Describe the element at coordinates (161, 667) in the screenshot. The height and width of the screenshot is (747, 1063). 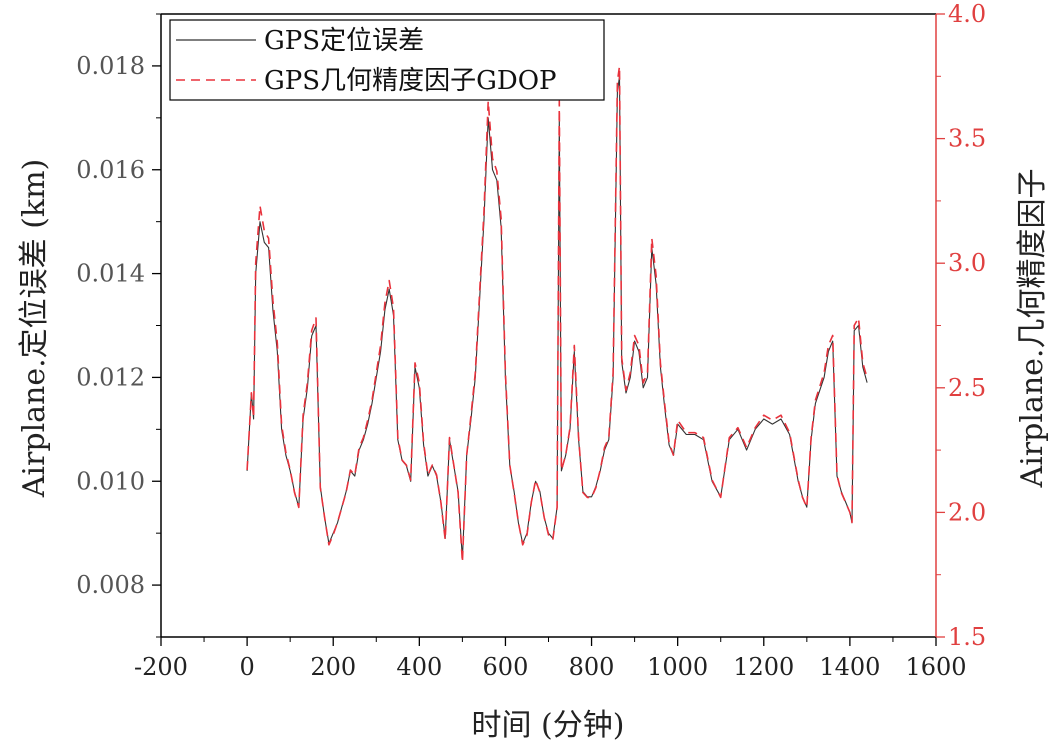
I see `x-tick-label: -200` at that location.